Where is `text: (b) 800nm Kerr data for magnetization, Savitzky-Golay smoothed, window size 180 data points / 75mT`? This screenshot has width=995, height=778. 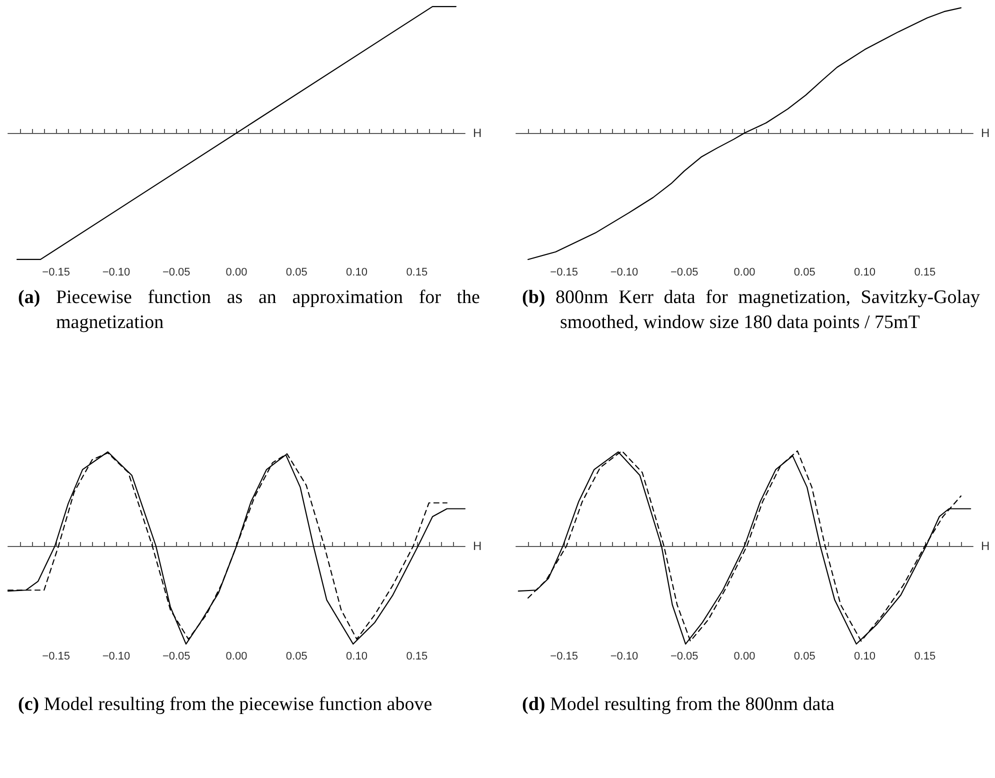 text: (b) 800nm Kerr data for magnetization, Savitzky-Golay smoothed, window size 180 data points / 75mT is located at coordinates (751, 310).